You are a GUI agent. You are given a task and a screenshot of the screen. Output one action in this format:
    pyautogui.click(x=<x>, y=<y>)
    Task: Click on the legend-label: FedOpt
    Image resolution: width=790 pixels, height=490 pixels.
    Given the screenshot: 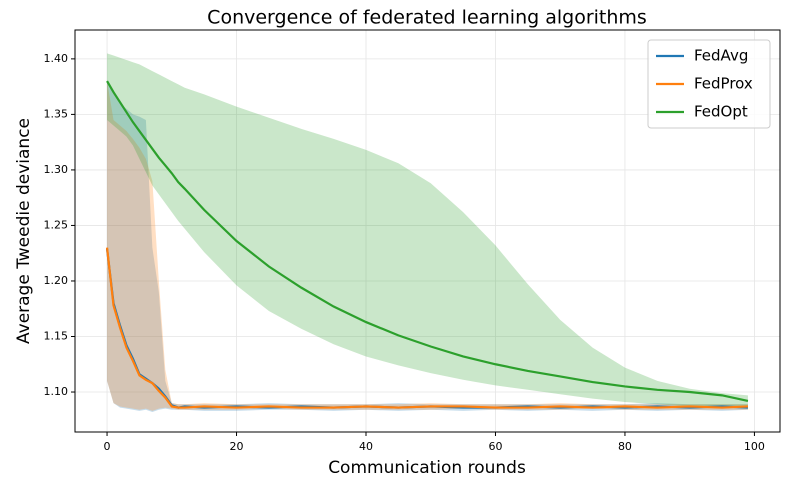 What is the action you would take?
    pyautogui.click(x=721, y=112)
    